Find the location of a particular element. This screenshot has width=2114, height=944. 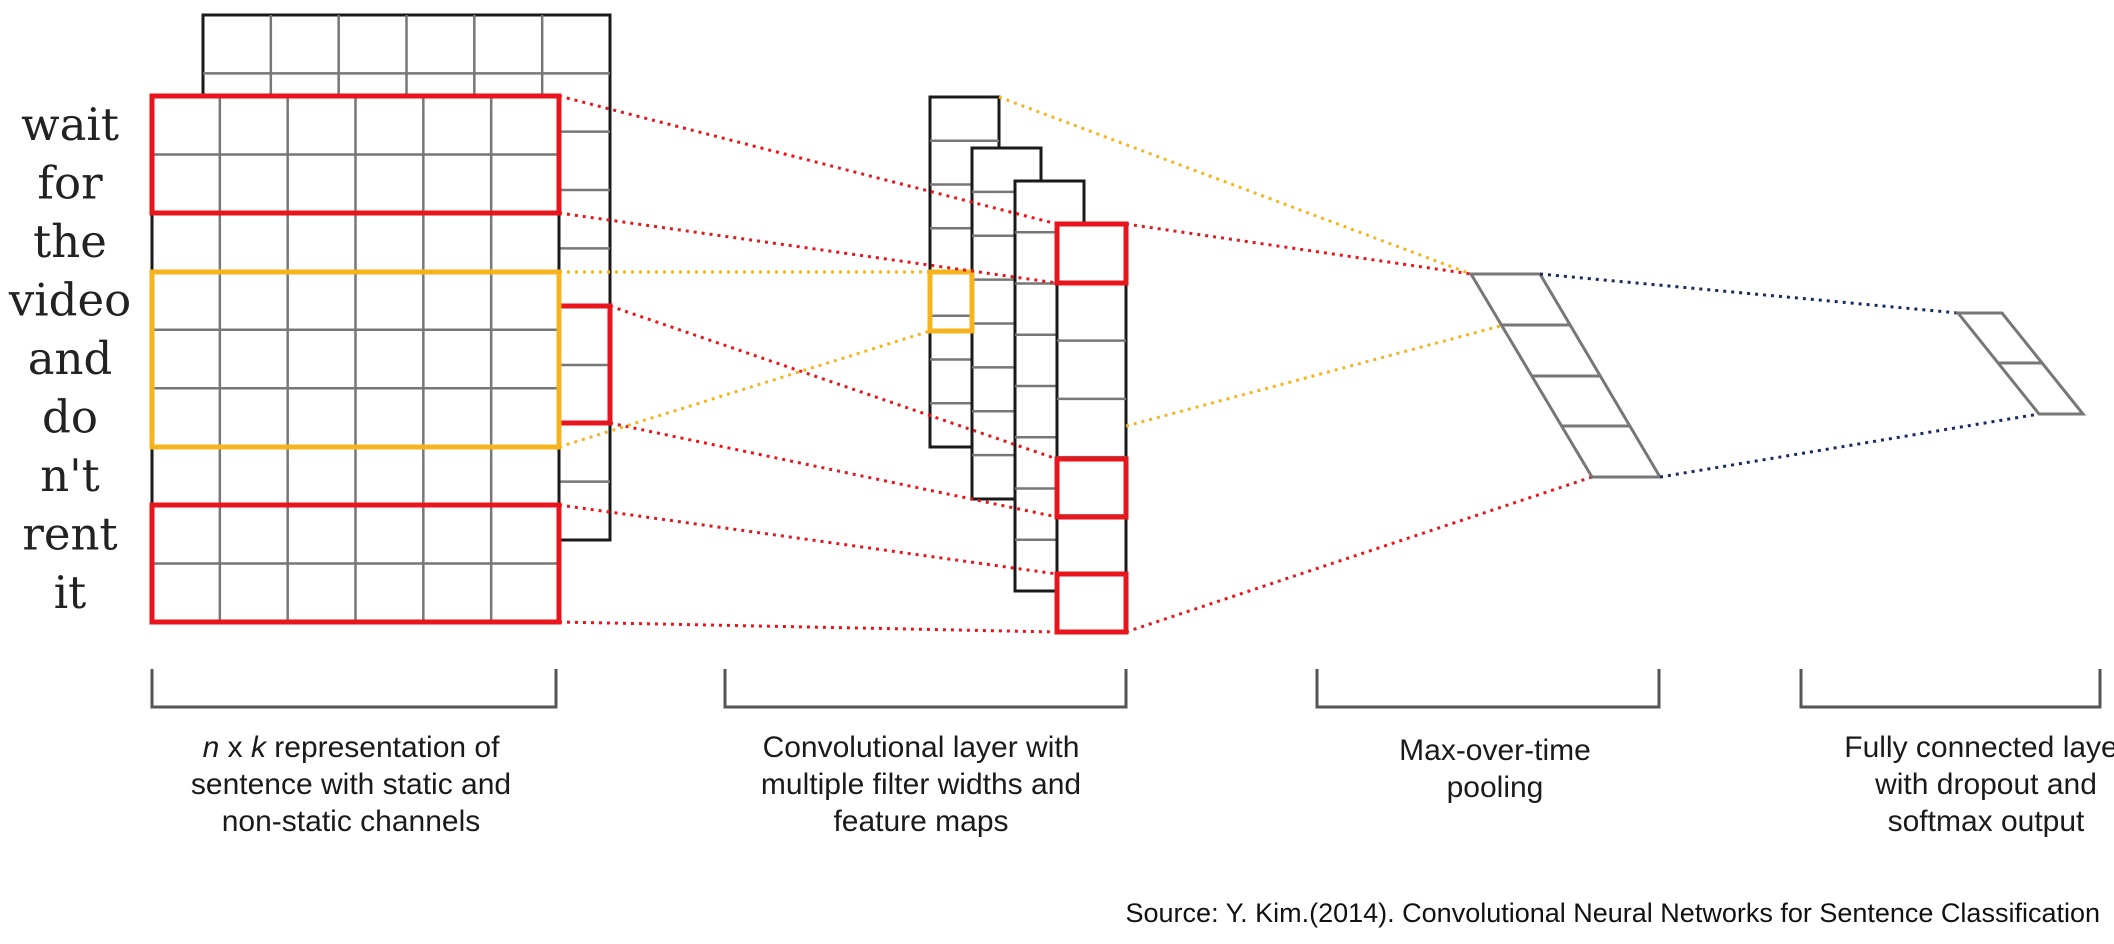

caption-conv-line1: Convolutional layer with is located at coordinates (921, 747).